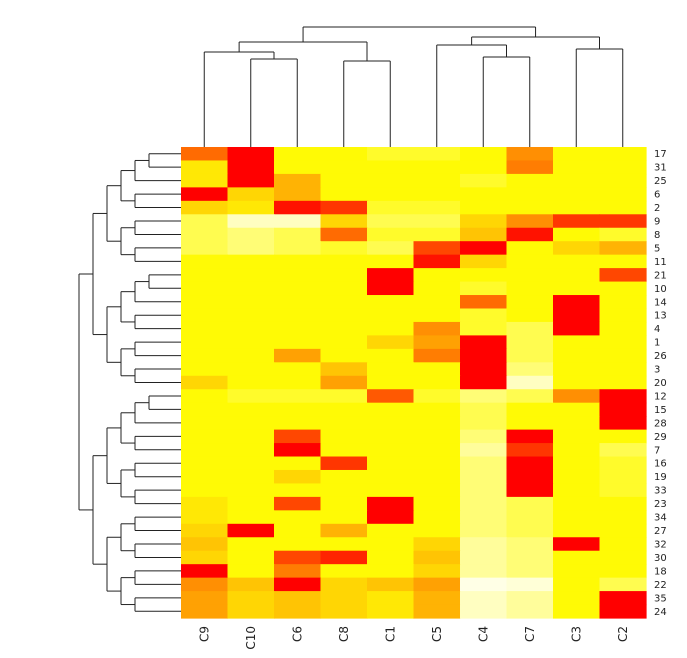  Describe the element at coordinates (623, 369) in the screenshot. I see `heatmap-cell-3-C2` at that location.